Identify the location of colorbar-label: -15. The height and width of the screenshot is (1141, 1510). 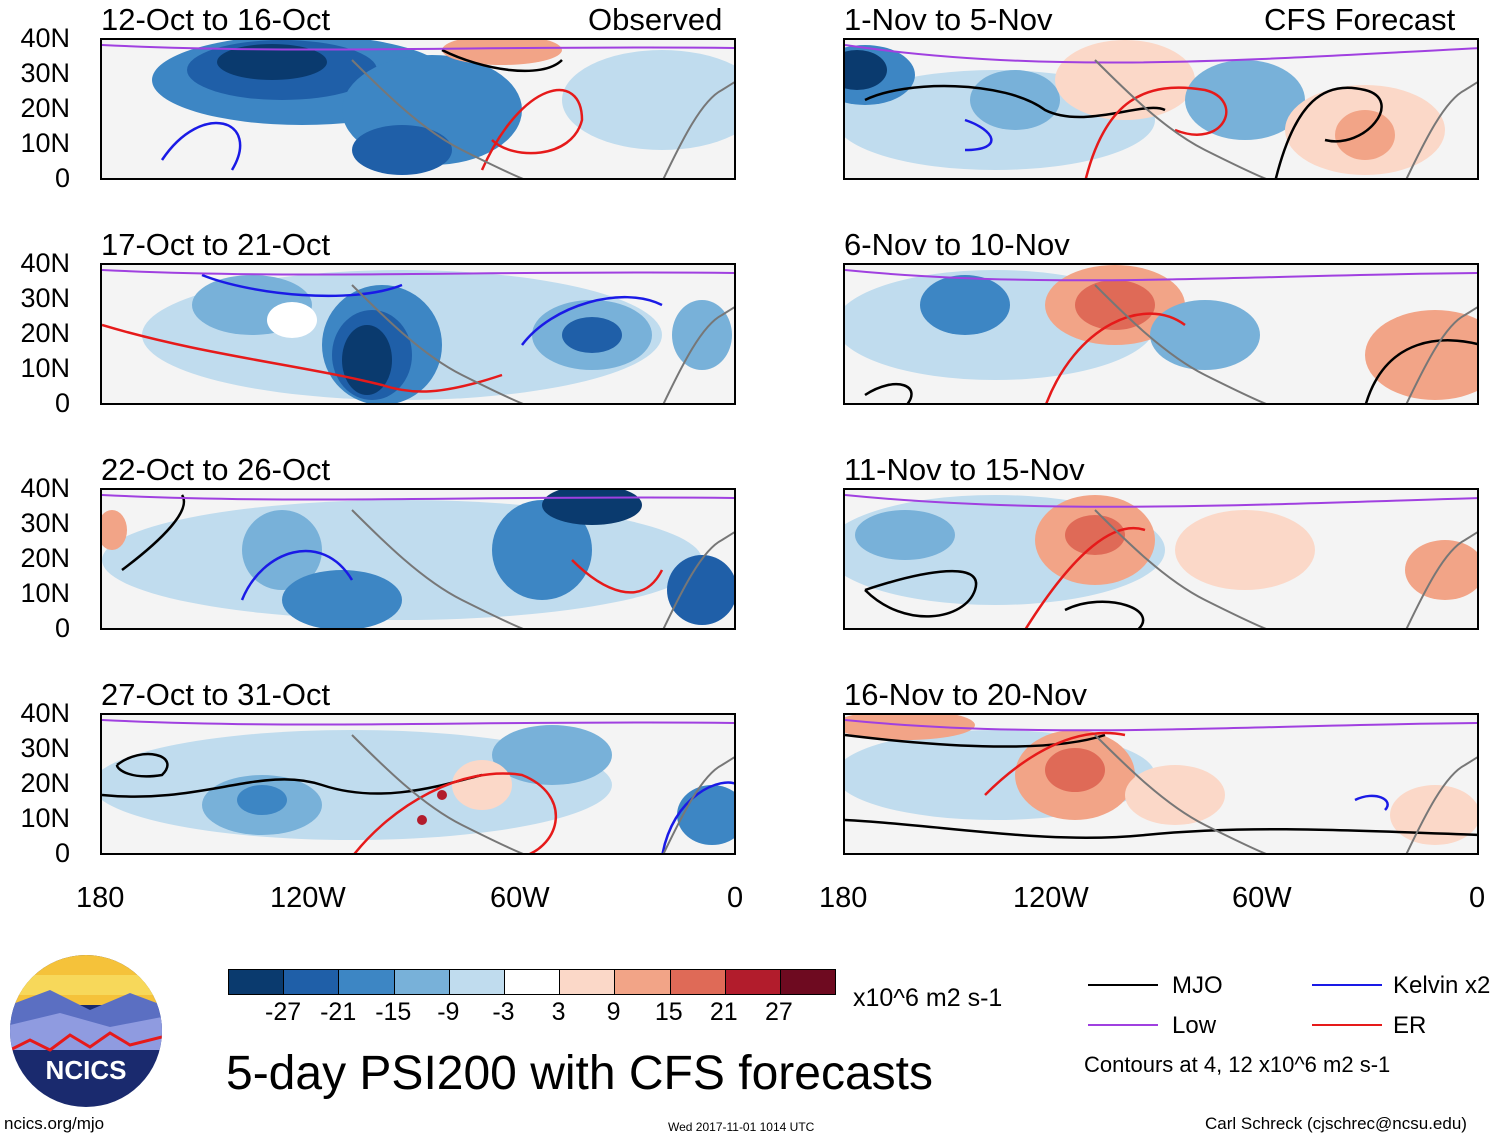
(393, 1012).